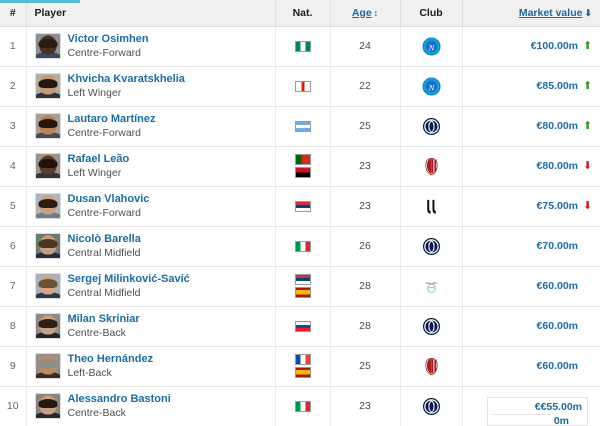 The height and width of the screenshot is (426, 600). What do you see at coordinates (103, 319) in the screenshot?
I see `player-name-link: Milan Skriniar` at bounding box center [103, 319].